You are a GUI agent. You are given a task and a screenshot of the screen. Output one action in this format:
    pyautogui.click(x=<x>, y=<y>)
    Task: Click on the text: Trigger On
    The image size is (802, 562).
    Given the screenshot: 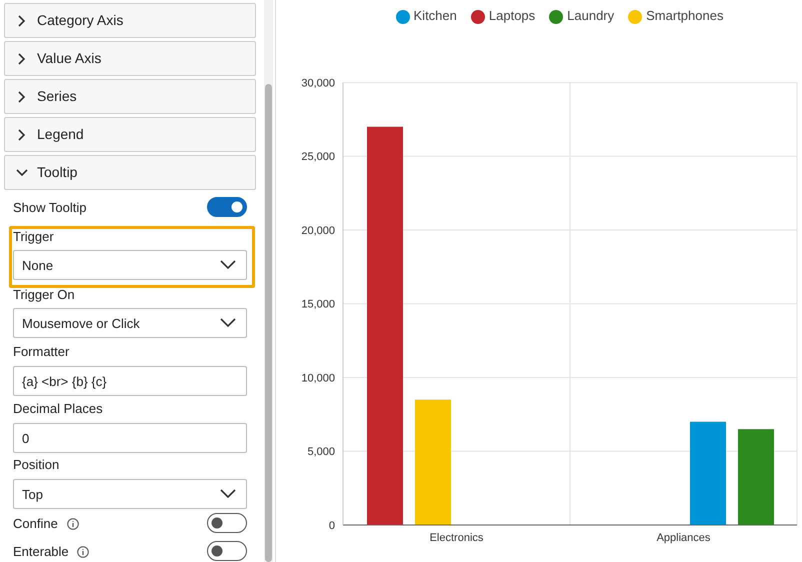 What is the action you would take?
    pyautogui.click(x=44, y=294)
    